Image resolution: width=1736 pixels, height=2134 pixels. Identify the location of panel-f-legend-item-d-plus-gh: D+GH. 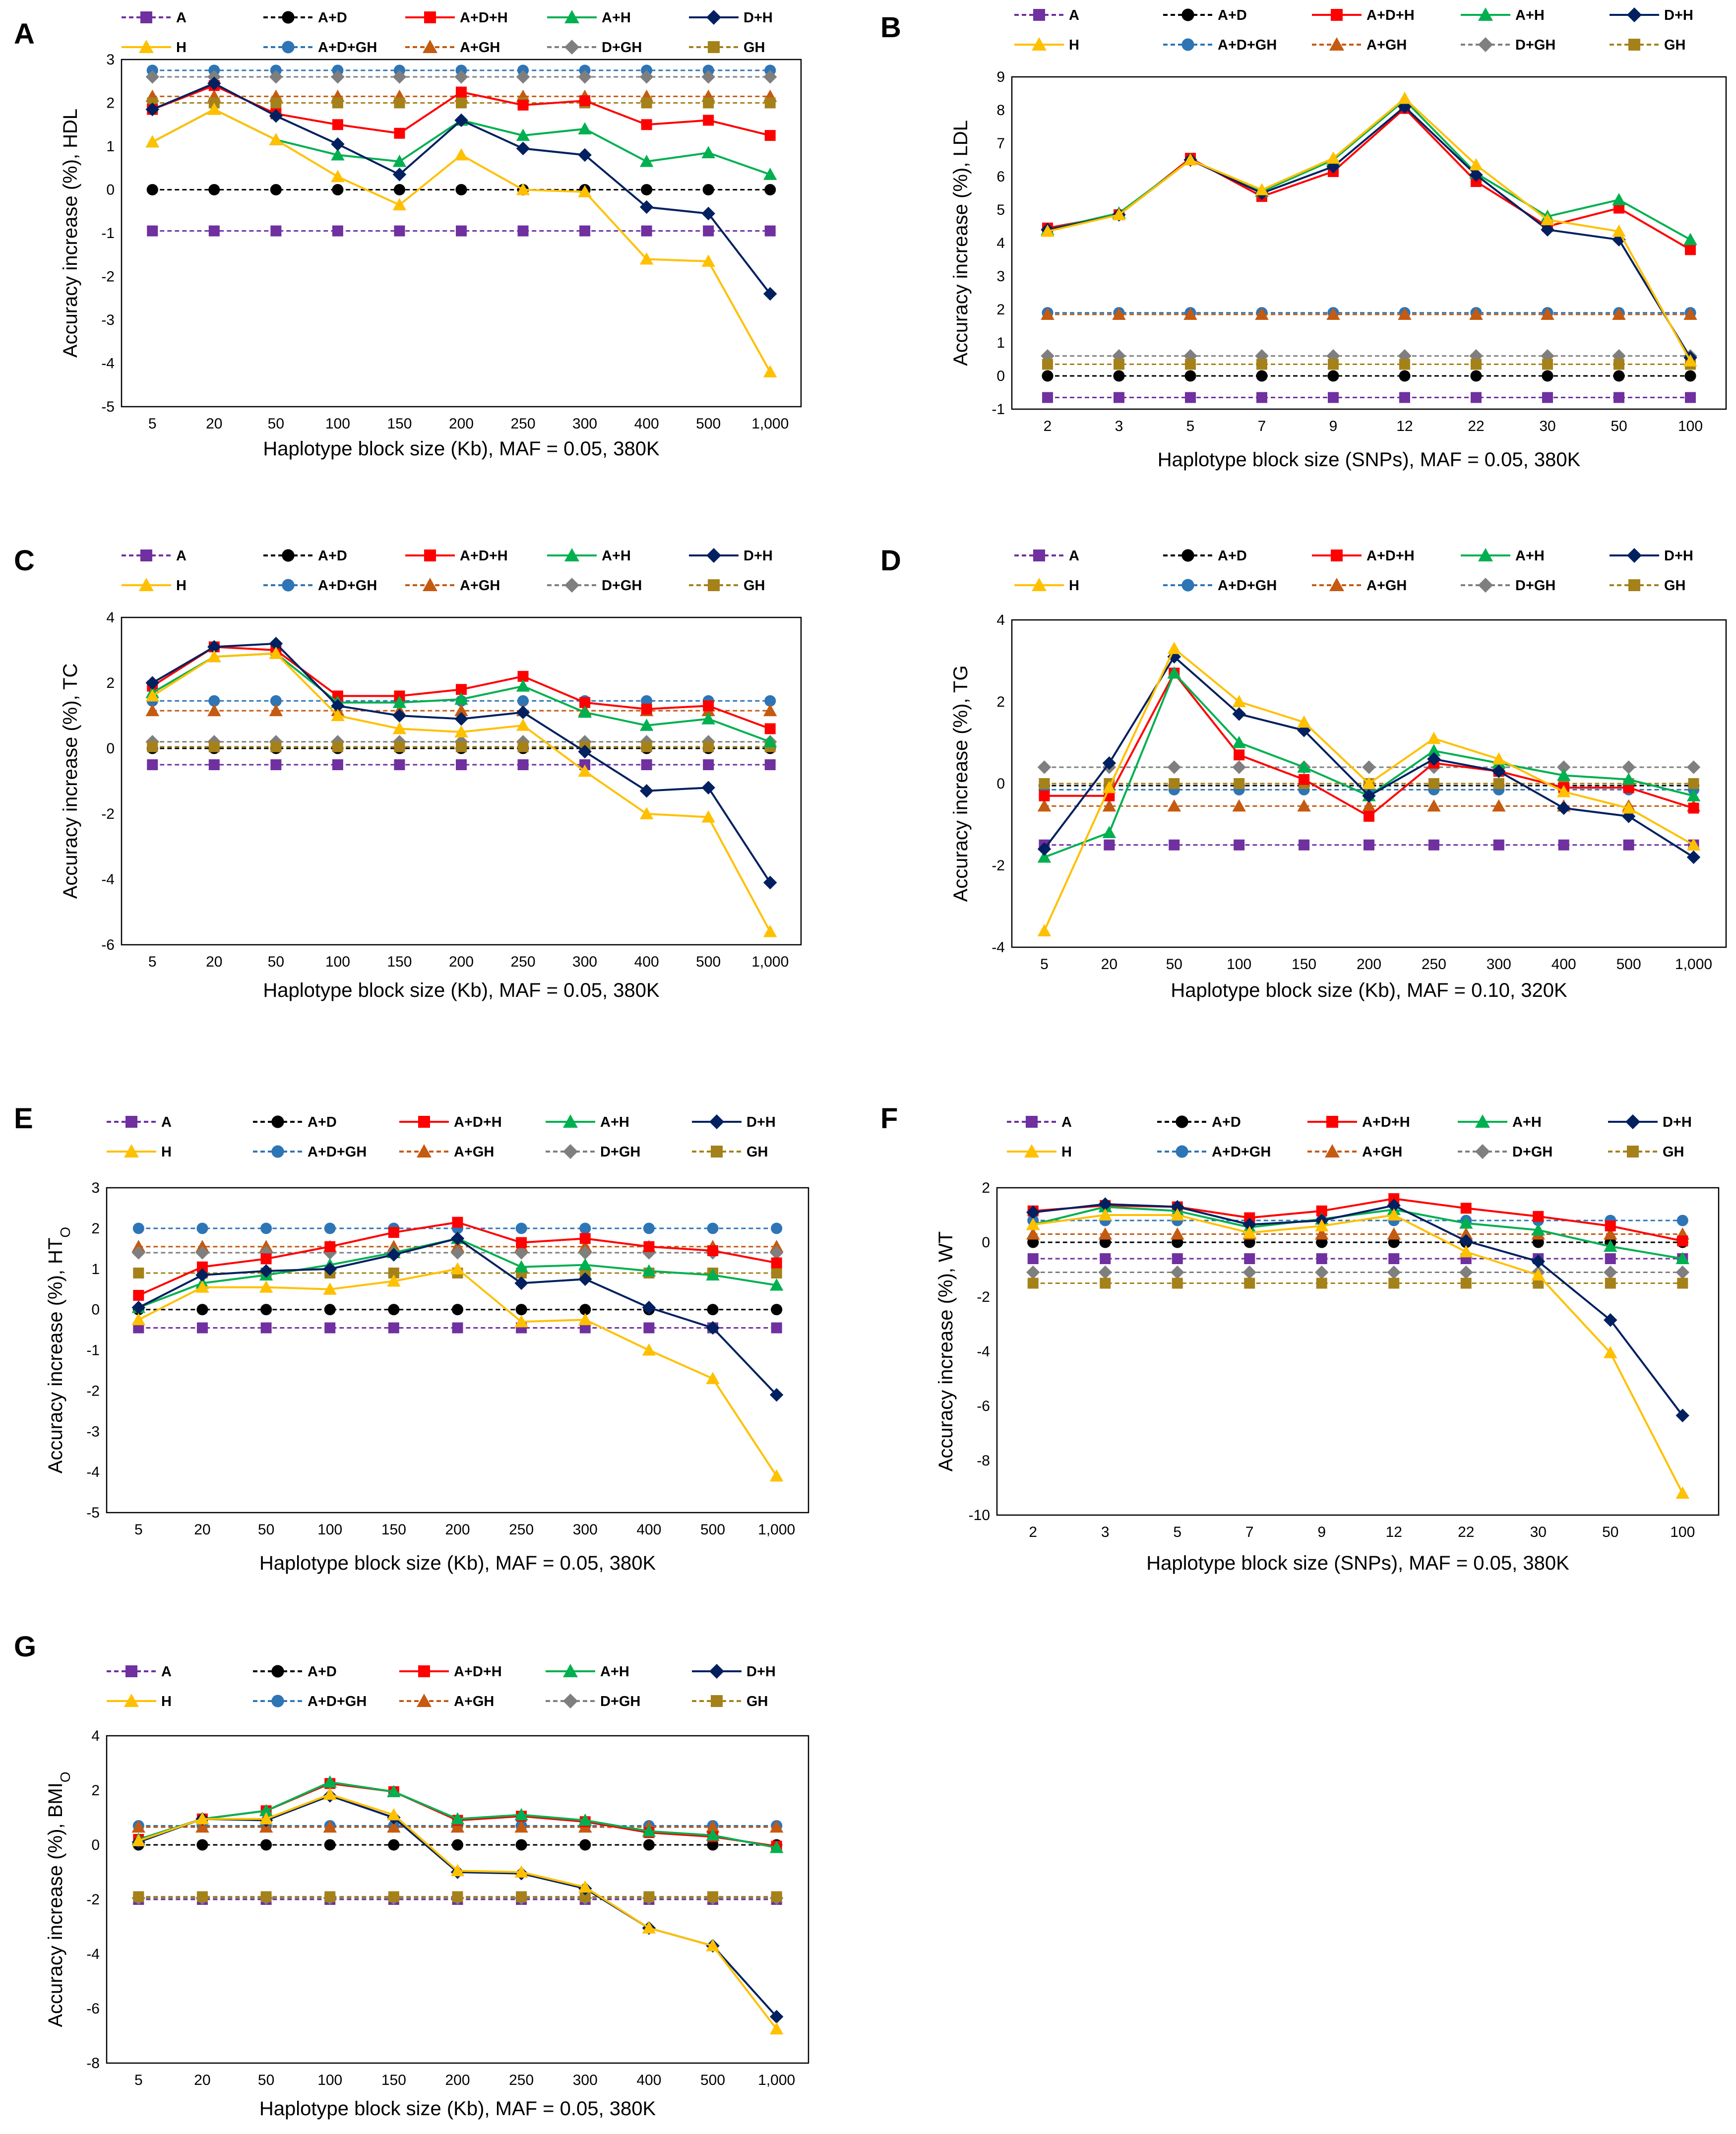
(1505, 1152).